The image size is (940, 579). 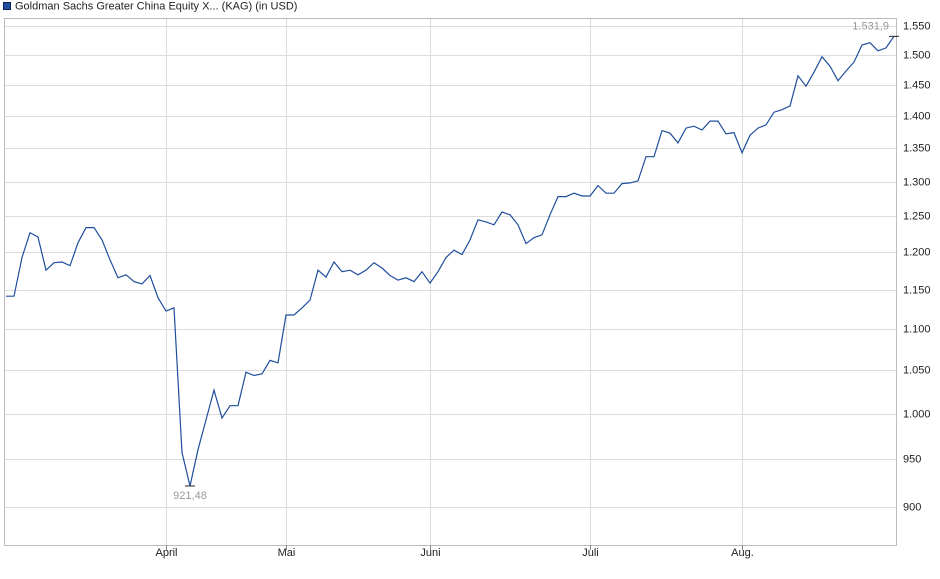 I want to click on y-tick-label: 1.350, so click(x=917, y=148).